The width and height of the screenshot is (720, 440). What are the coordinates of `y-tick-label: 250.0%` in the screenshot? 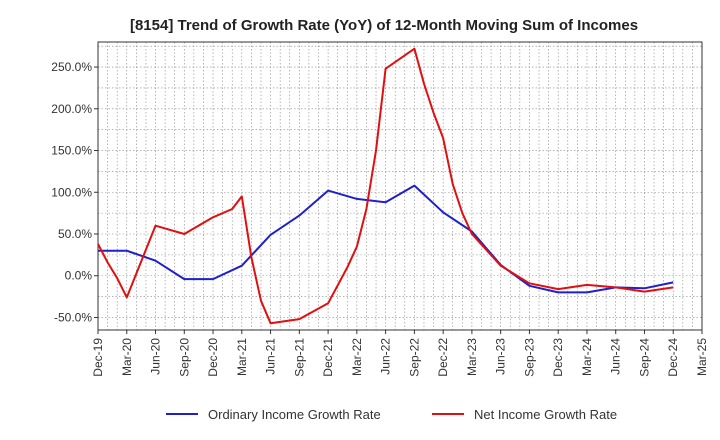 It's located at (71, 67).